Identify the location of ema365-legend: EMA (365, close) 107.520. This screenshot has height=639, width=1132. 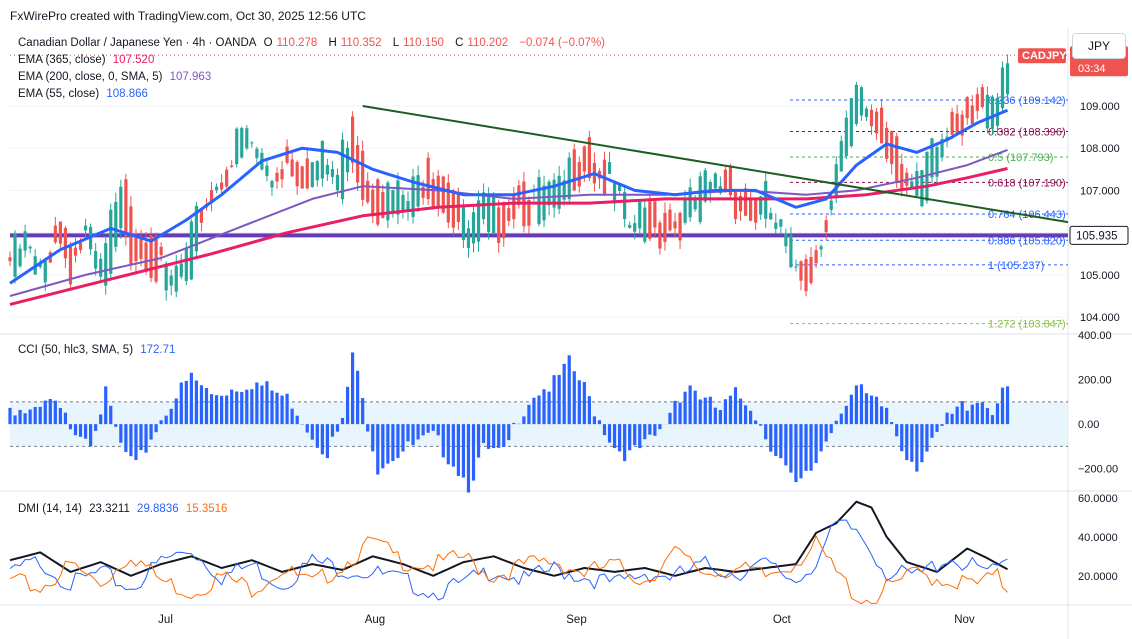
(88, 60).